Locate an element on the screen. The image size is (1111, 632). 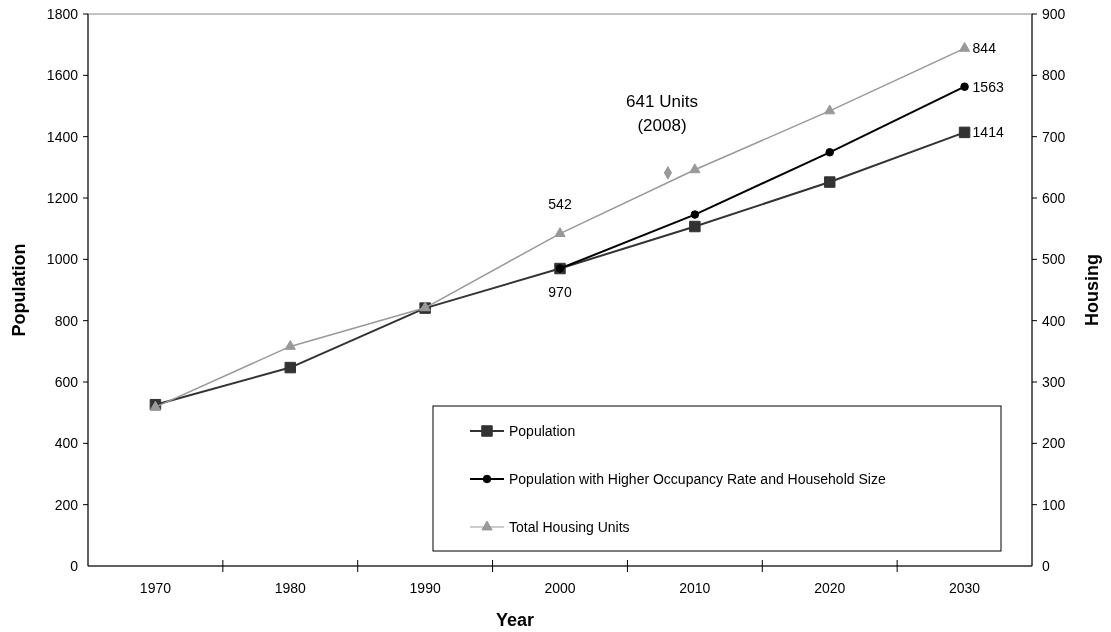
data-label: 844 is located at coordinates (984, 48).